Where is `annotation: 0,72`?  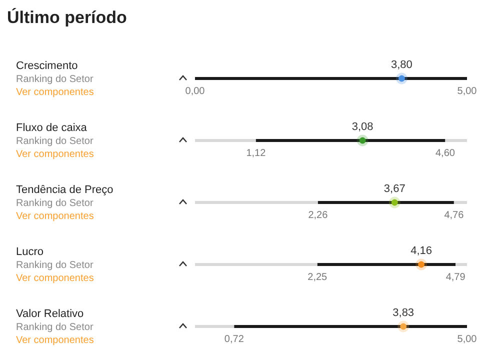 annotation: 0,72 is located at coordinates (234, 339).